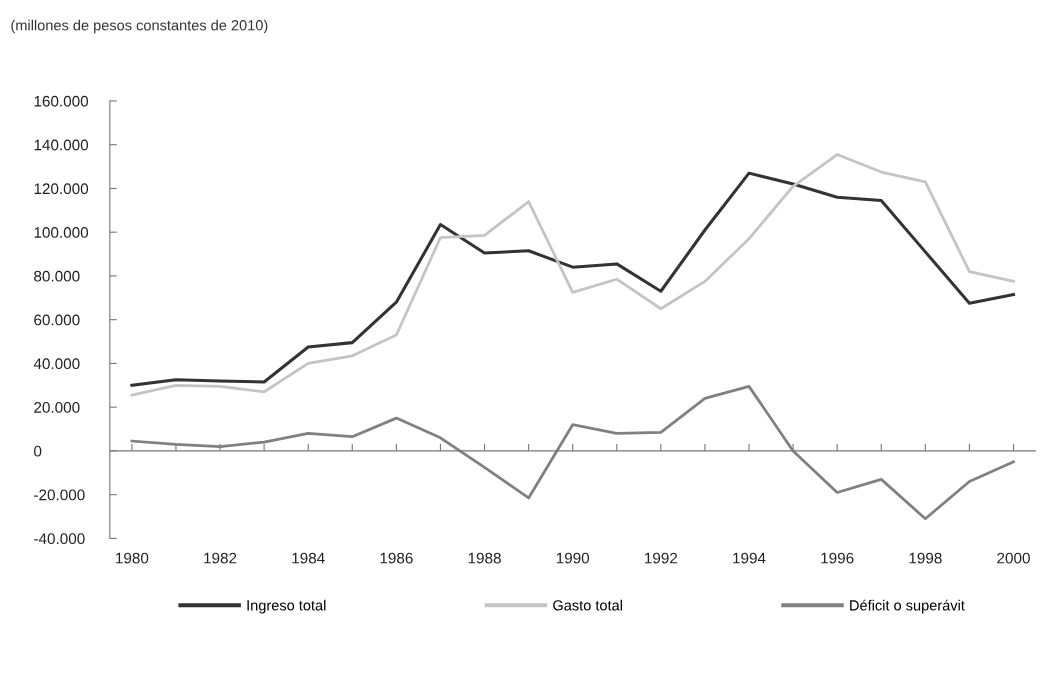 This screenshot has width=1046, height=673. Describe the element at coordinates (220, 558) in the screenshot. I see `x-tick-label: 1982` at that location.